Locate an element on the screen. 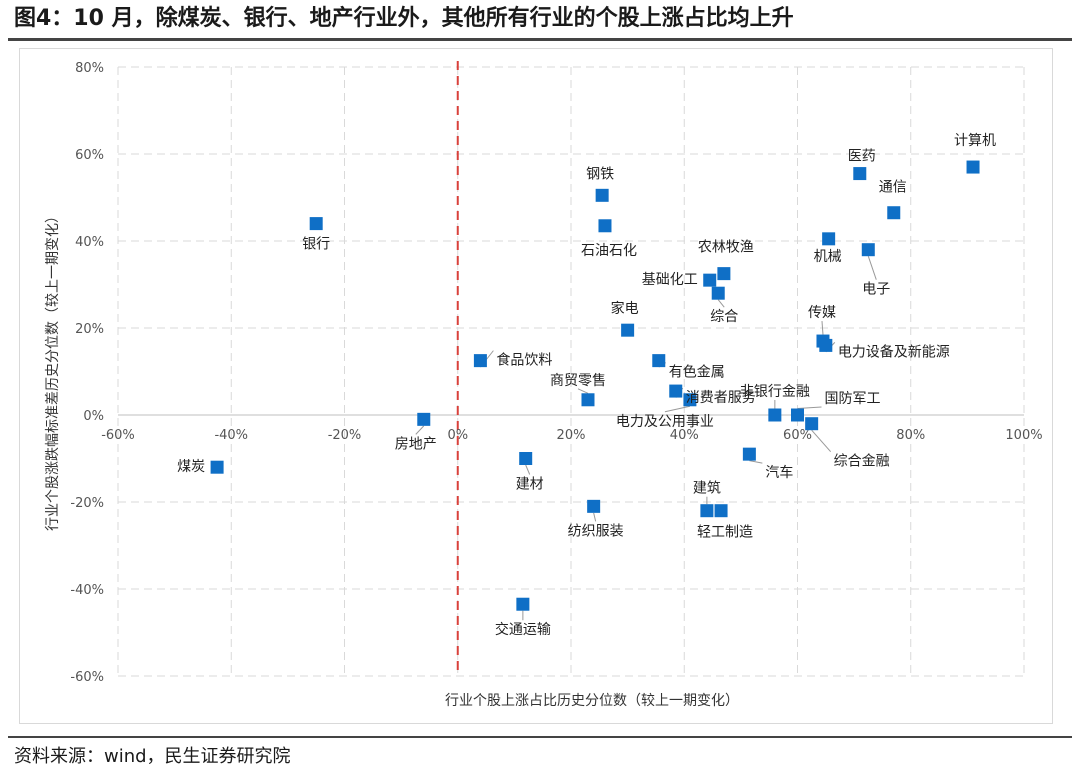 The width and height of the screenshot is (1080, 776). point-label: 纺织服装 is located at coordinates (596, 531).